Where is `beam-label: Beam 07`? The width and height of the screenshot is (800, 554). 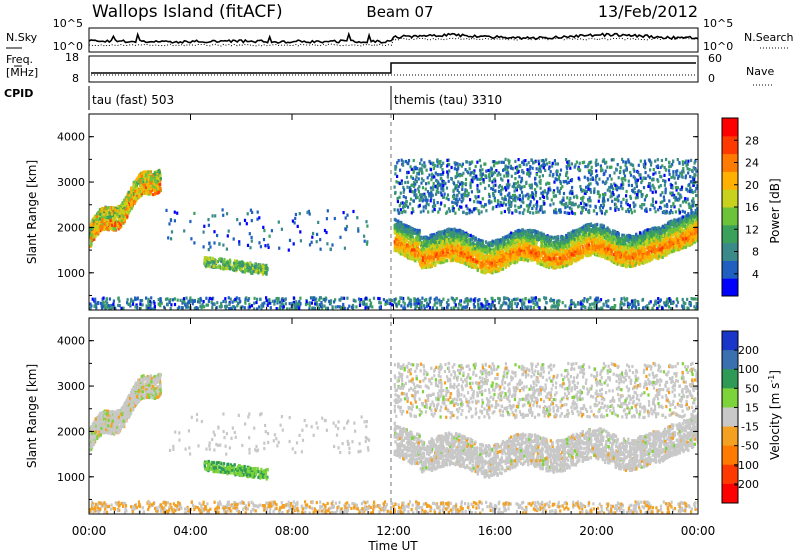
beam-label: Beam 07 is located at coordinates (399, 12).